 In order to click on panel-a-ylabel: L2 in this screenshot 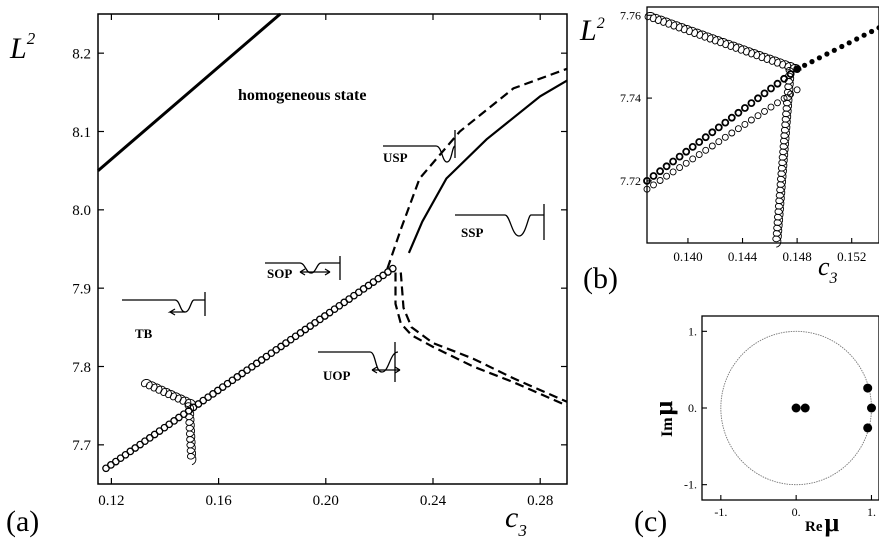, I will do `click(22, 47)`.